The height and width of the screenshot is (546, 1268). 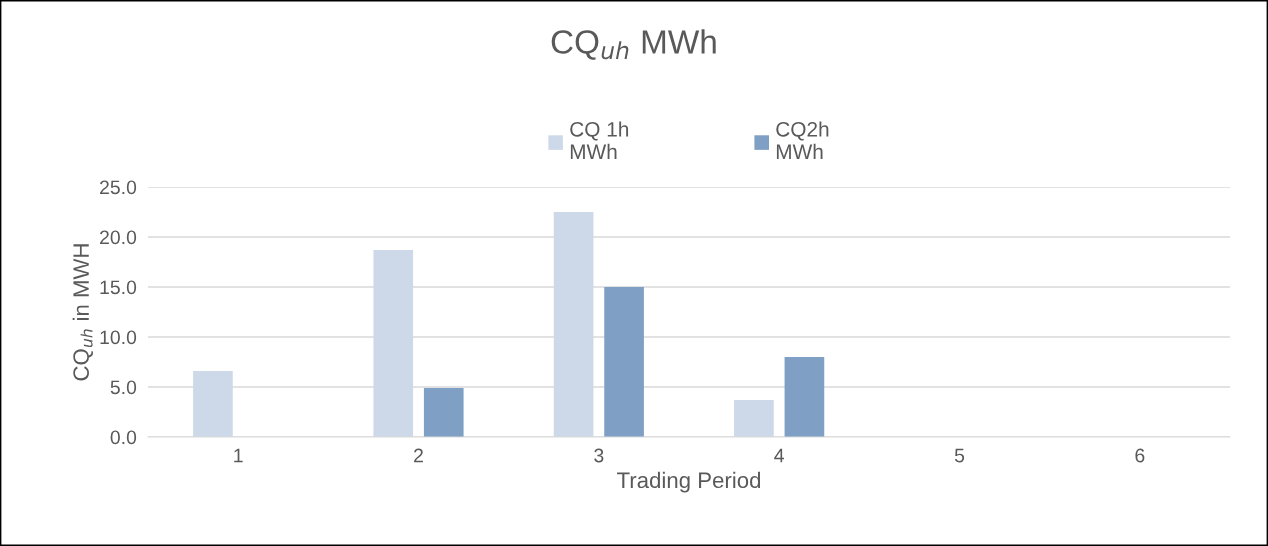 I want to click on y-tick-label: 25.0, so click(x=118, y=187).